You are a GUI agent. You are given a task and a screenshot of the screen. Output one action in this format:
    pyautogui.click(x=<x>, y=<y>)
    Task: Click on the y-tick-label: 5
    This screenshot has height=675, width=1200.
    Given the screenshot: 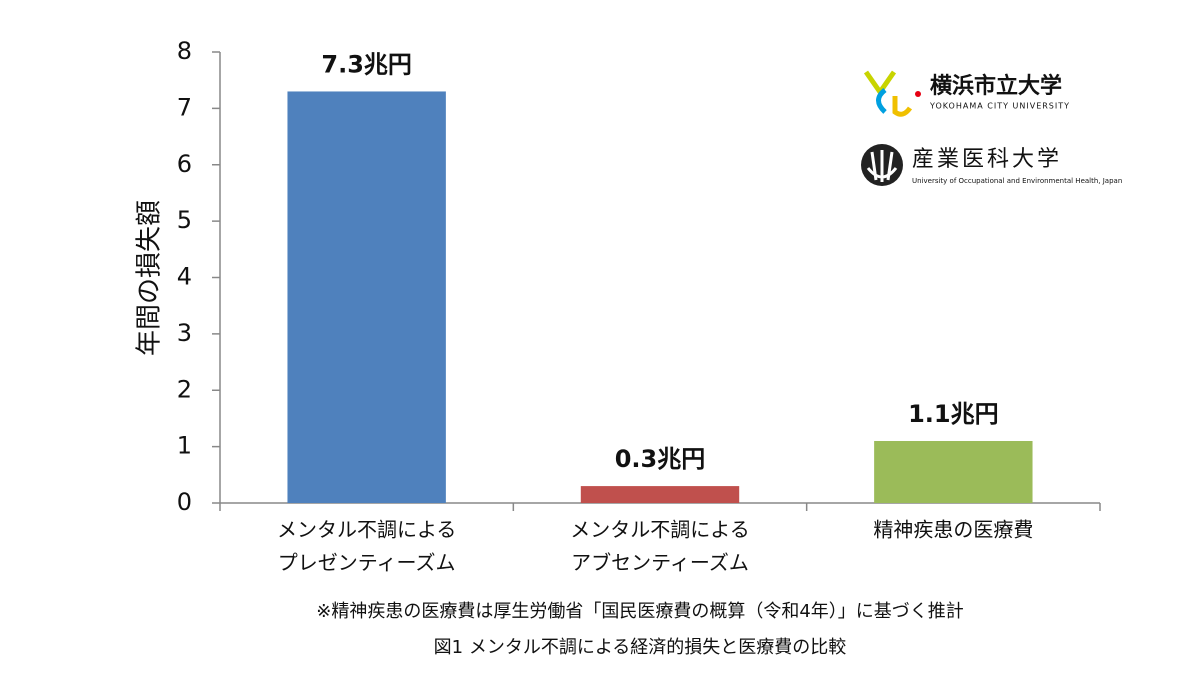 What is the action you would take?
    pyautogui.click(x=184, y=220)
    